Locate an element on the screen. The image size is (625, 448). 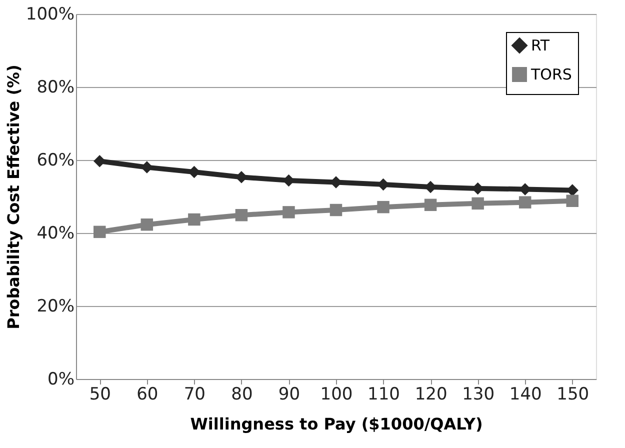
x-tick-label: 140 is located at coordinates (525, 394).